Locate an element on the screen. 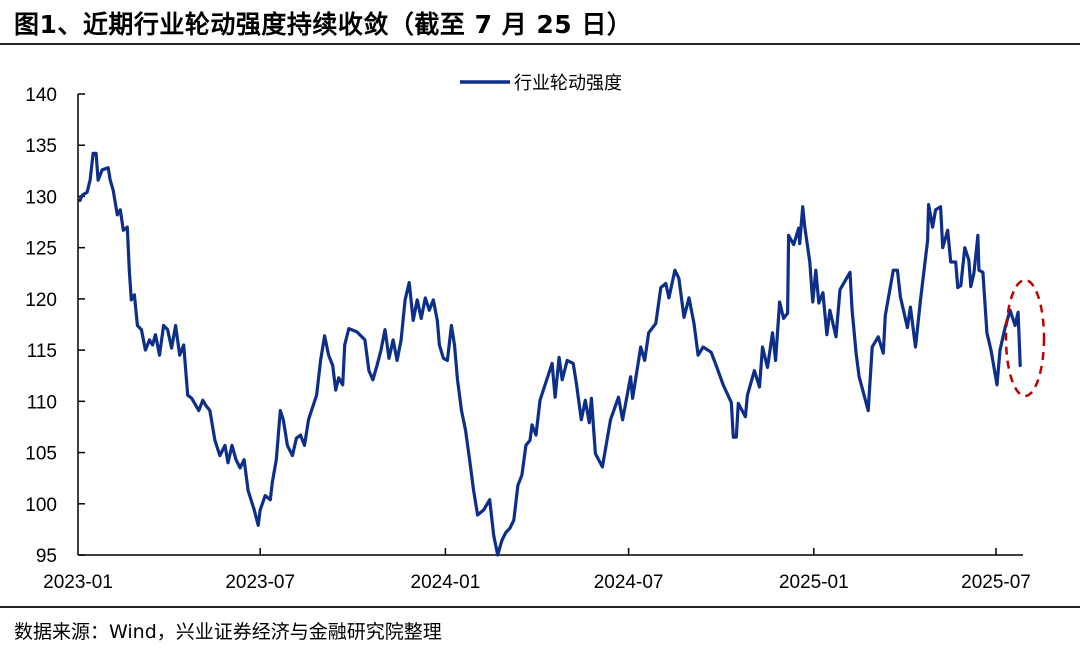 The width and height of the screenshot is (1080, 650). y-tick-label: 95 is located at coordinates (46, 556).